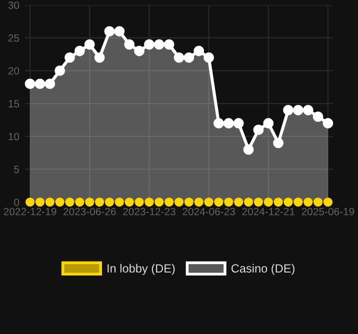  I want to click on y-tick-label: 25, so click(14, 38).